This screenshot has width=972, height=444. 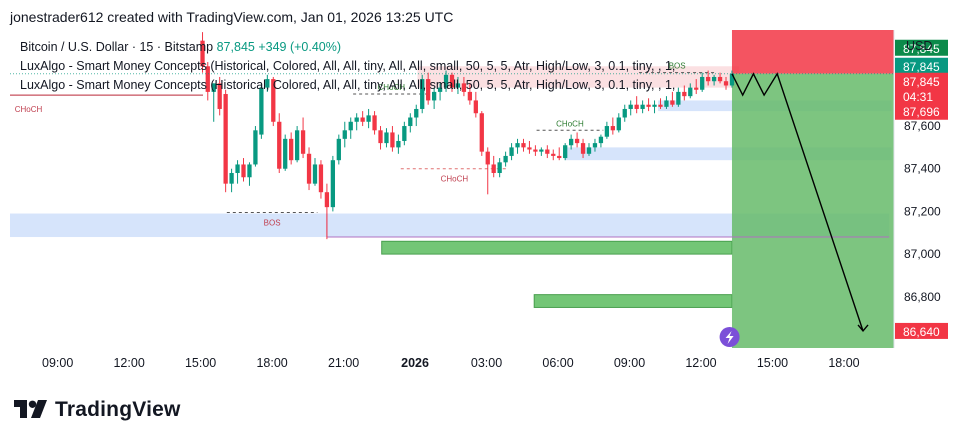 I want to click on currency-label: USD, so click(x=919, y=46).